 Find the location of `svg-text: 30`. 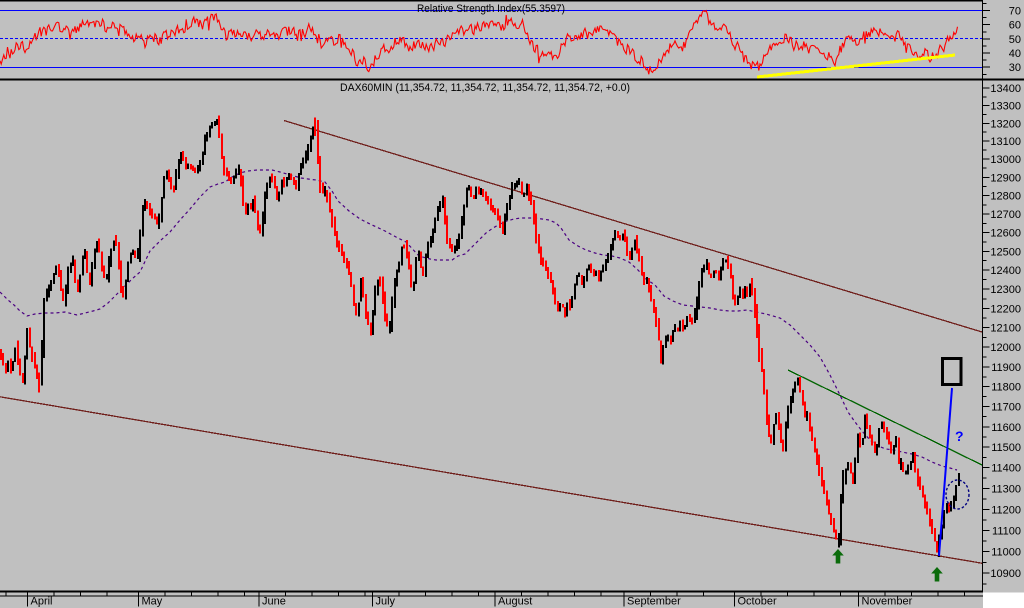

svg-text: 30 is located at coordinates (1015, 68).